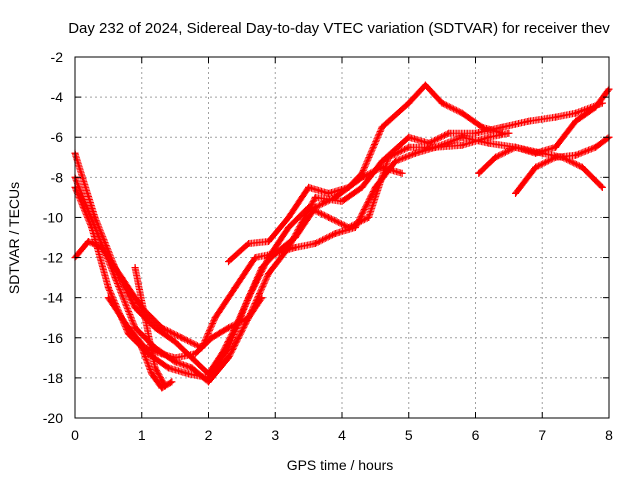 The width and height of the screenshot is (640, 480). What do you see at coordinates (75, 435) in the screenshot?
I see `x-tick-label: 0` at bounding box center [75, 435].